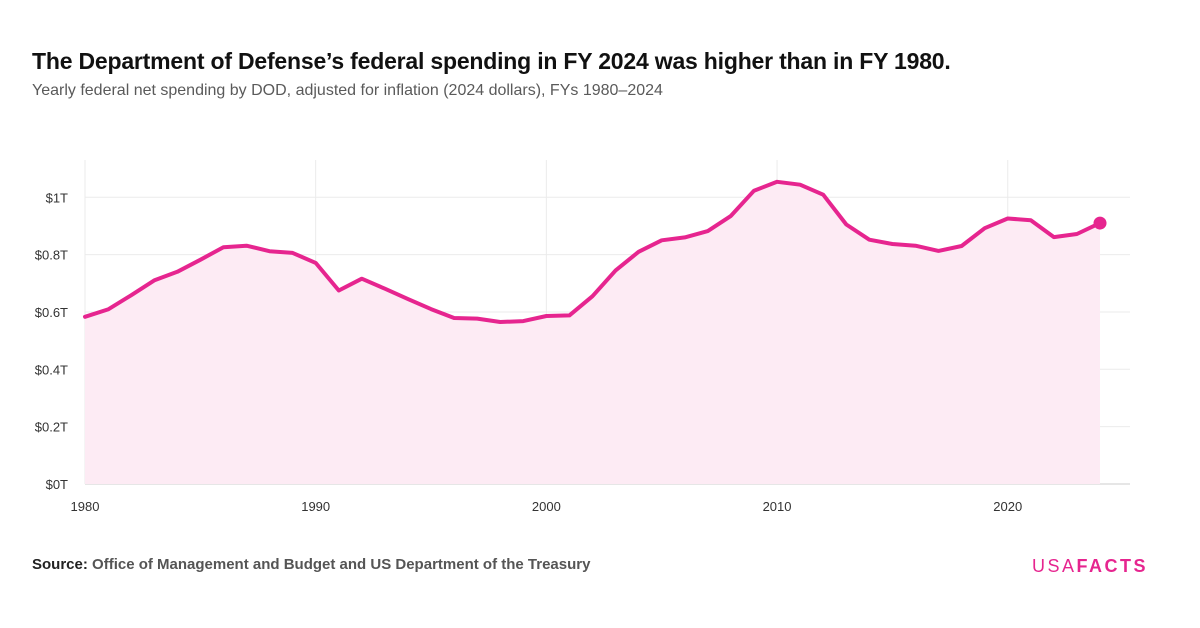  Describe the element at coordinates (85, 506) in the screenshot. I see `x-tick-label: 1980` at that location.